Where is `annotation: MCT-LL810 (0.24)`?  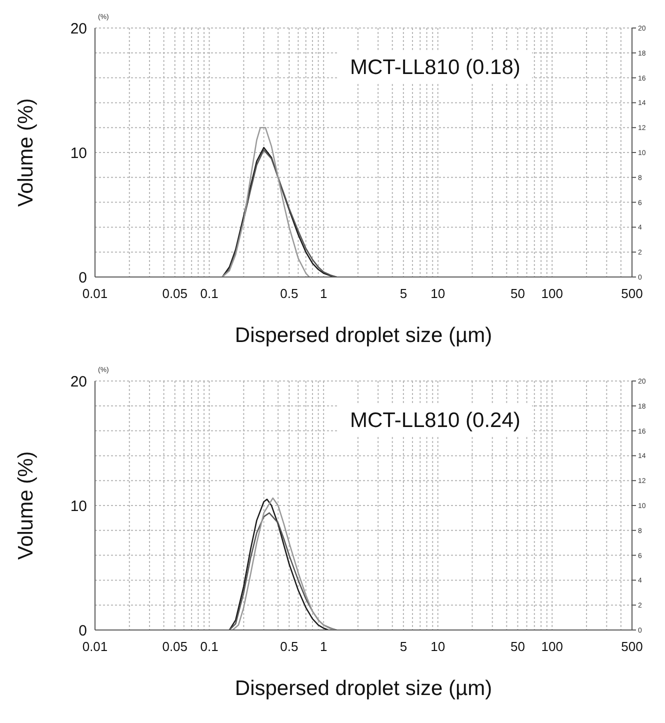
annotation: MCT-LL810 (0.24) is located at coordinates (435, 421).